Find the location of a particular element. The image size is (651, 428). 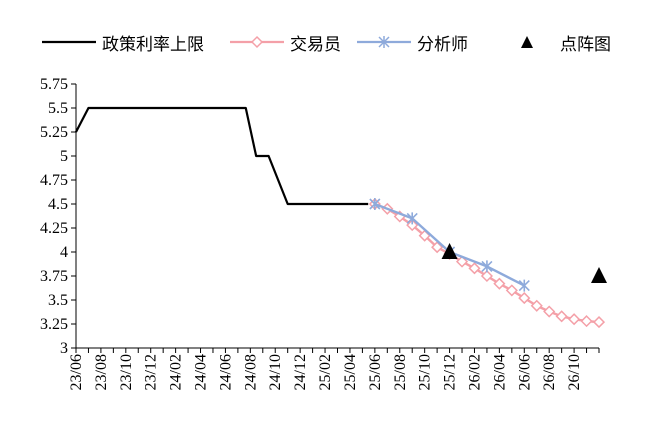

y-tick-label: 4.75 is located at coordinates (54, 180).